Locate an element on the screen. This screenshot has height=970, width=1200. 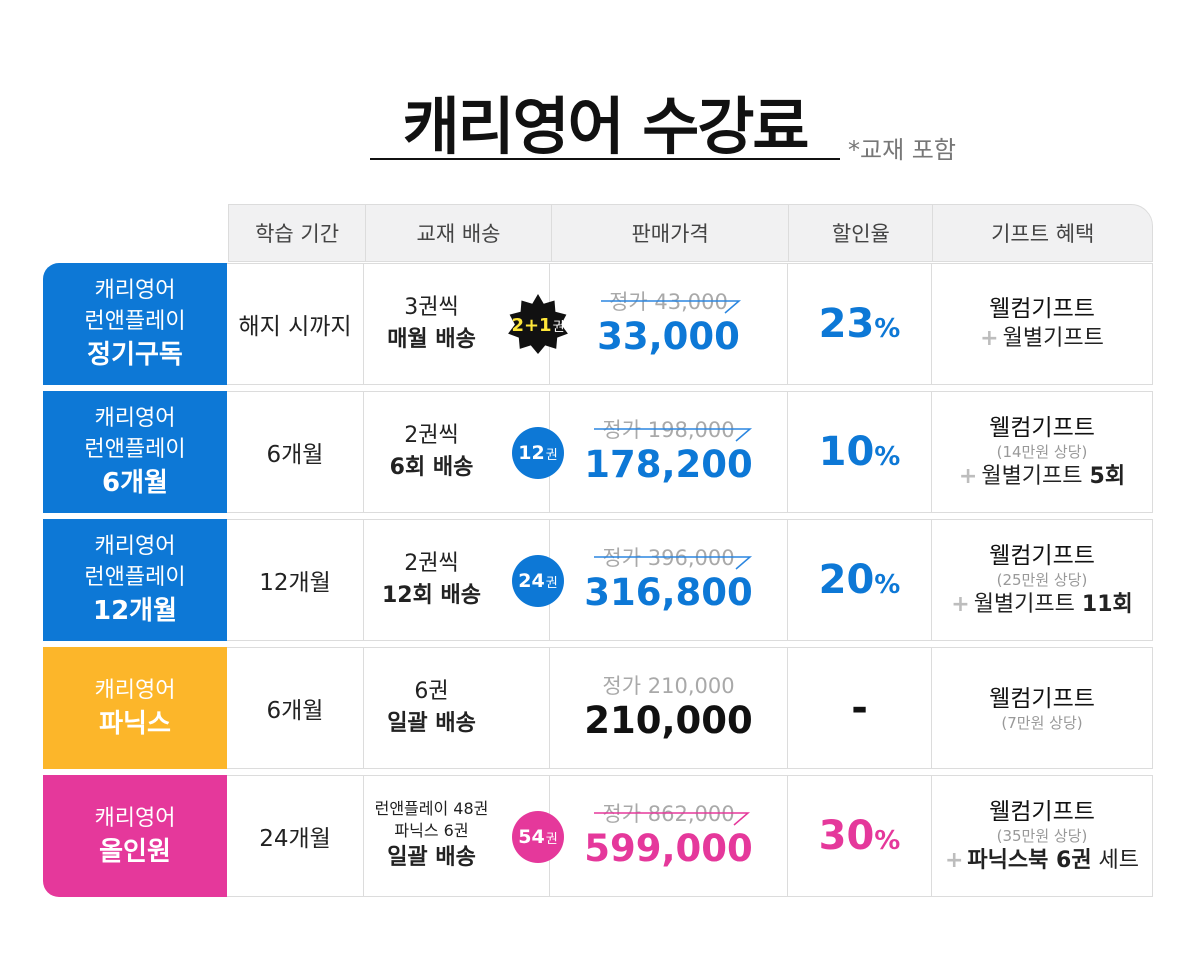
plan-label: 캐리영어 런앤플레이 정기구독 is located at coordinates (135, 324).